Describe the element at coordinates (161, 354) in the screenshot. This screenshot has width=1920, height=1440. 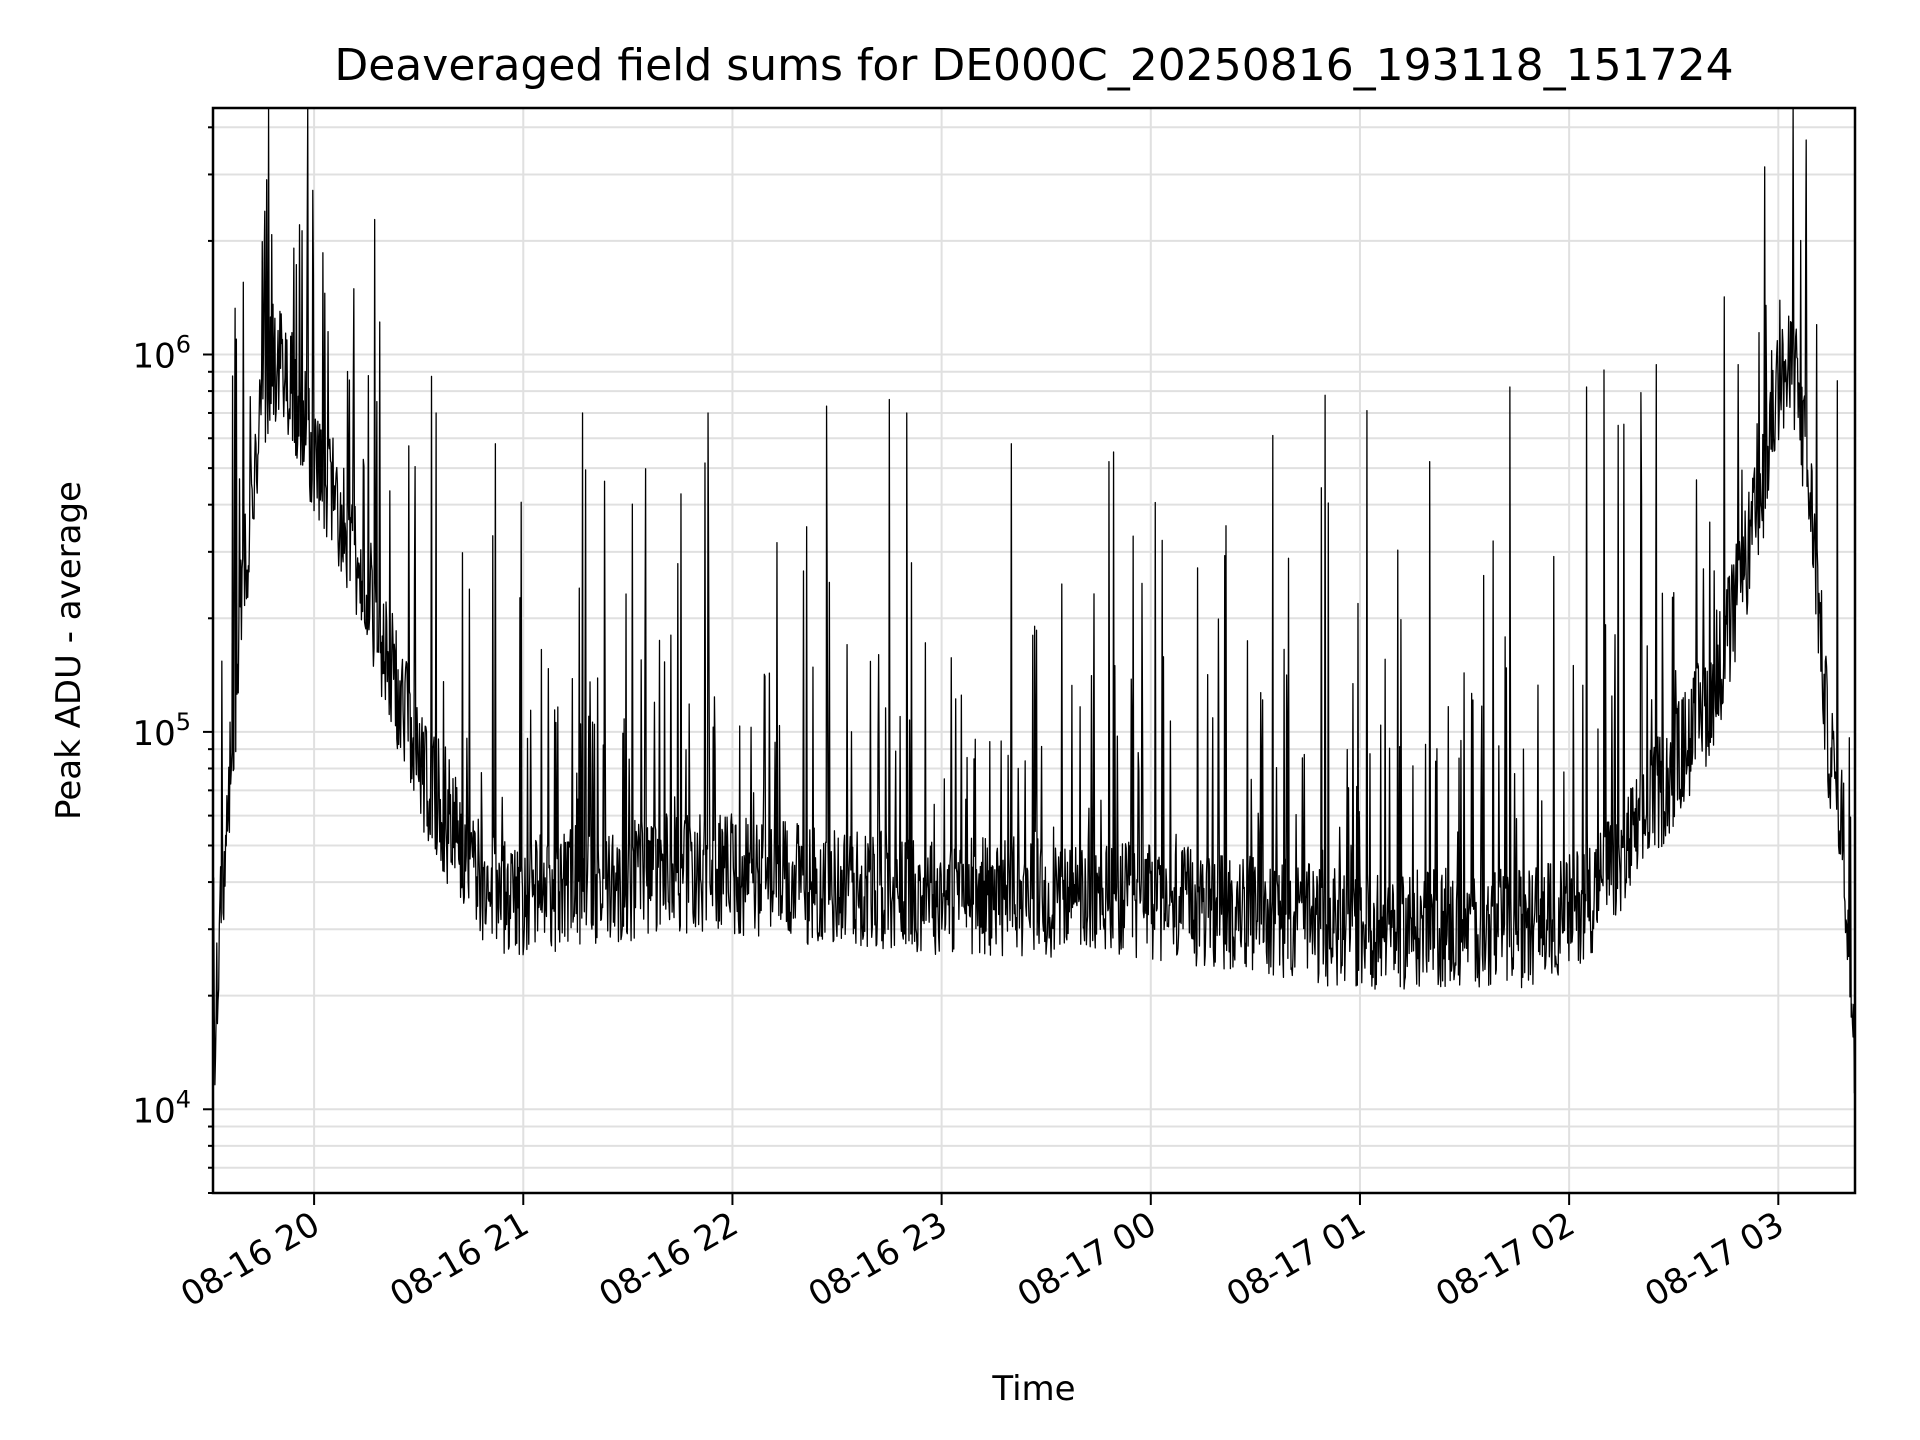
I see `y-tick-label: 10⁶` at that location.